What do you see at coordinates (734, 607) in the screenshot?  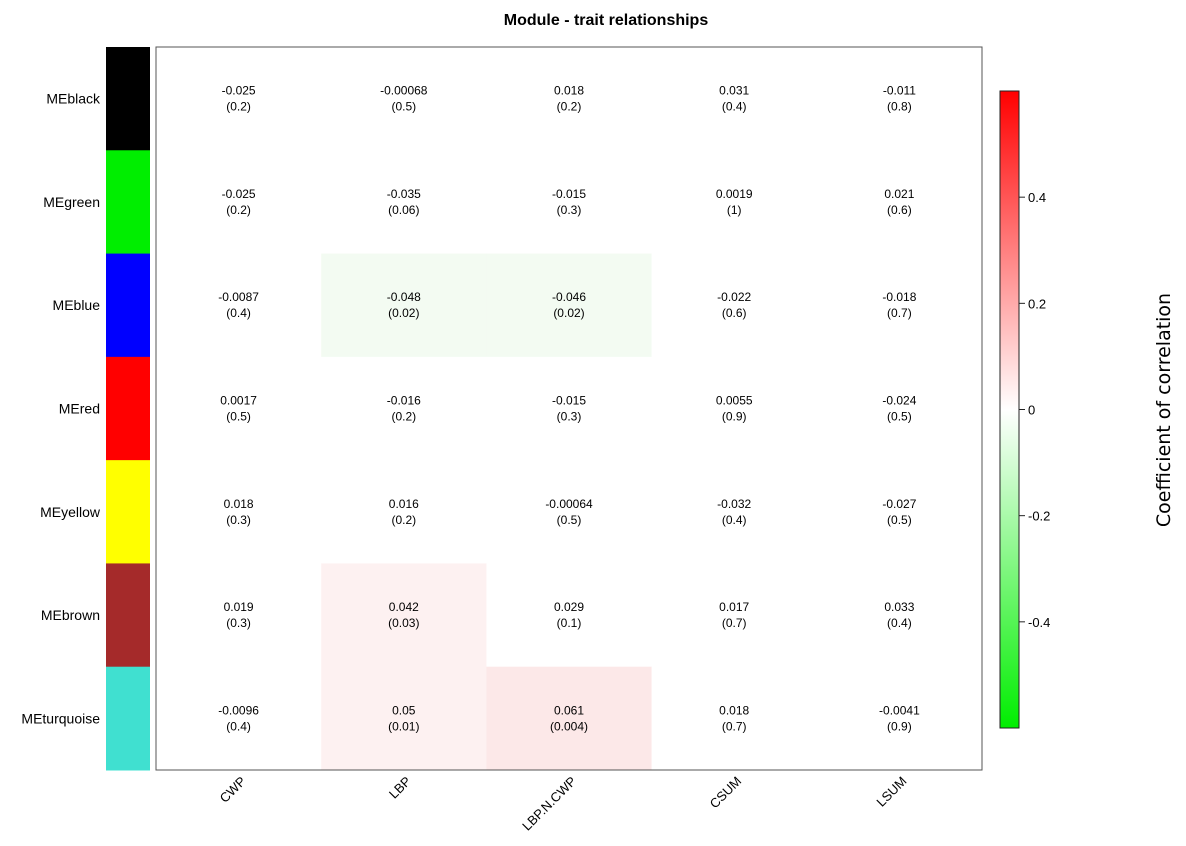 I see `cell-value: 0.017` at bounding box center [734, 607].